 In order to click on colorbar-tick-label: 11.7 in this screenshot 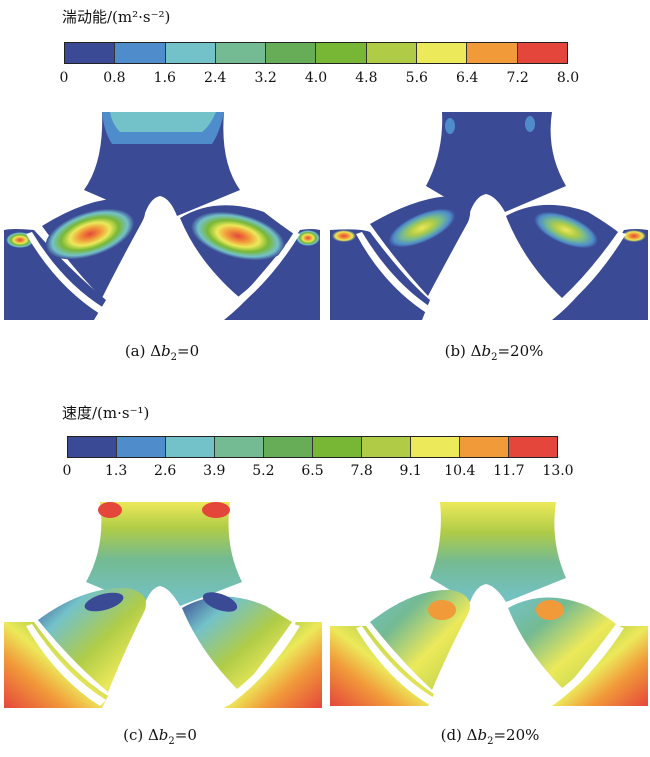, I will do `click(509, 471)`.